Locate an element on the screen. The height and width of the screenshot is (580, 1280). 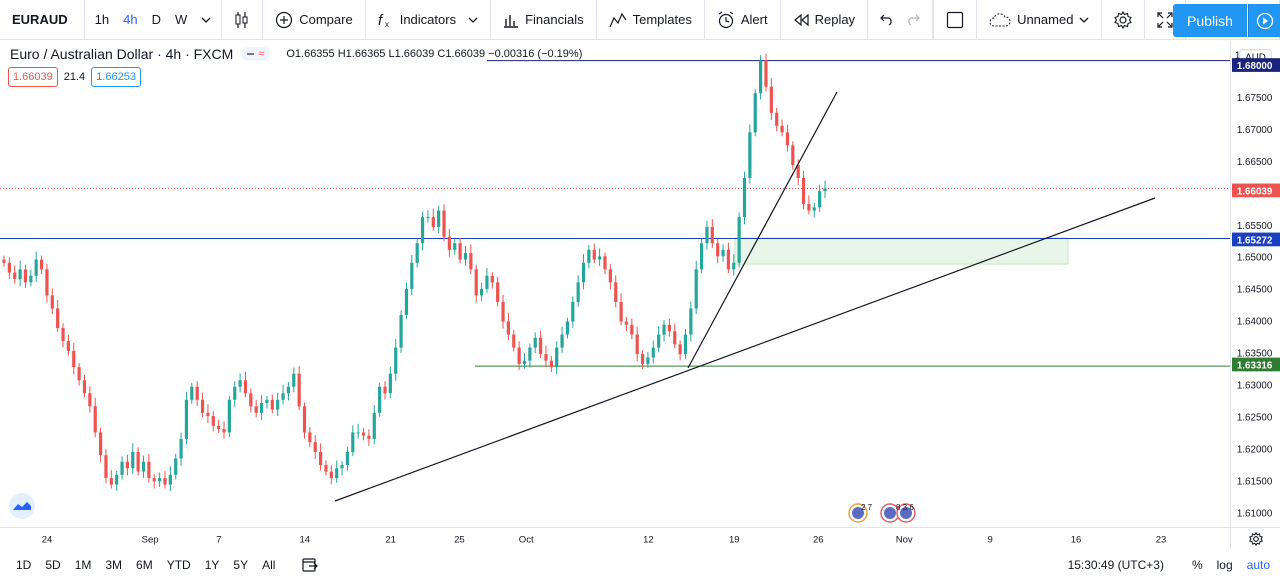
financials-group: Financials is located at coordinates (544, 20).